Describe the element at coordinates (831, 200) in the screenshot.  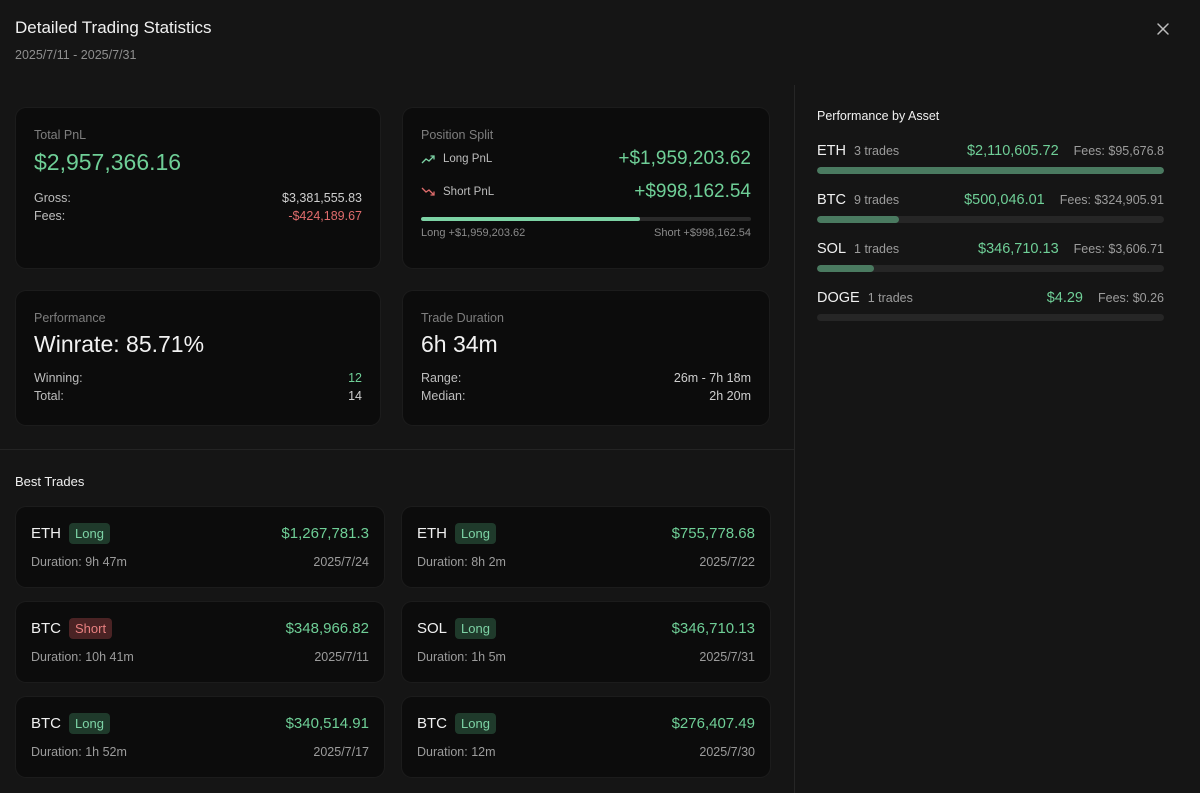
I see `asset-symbol: BTC` at that location.